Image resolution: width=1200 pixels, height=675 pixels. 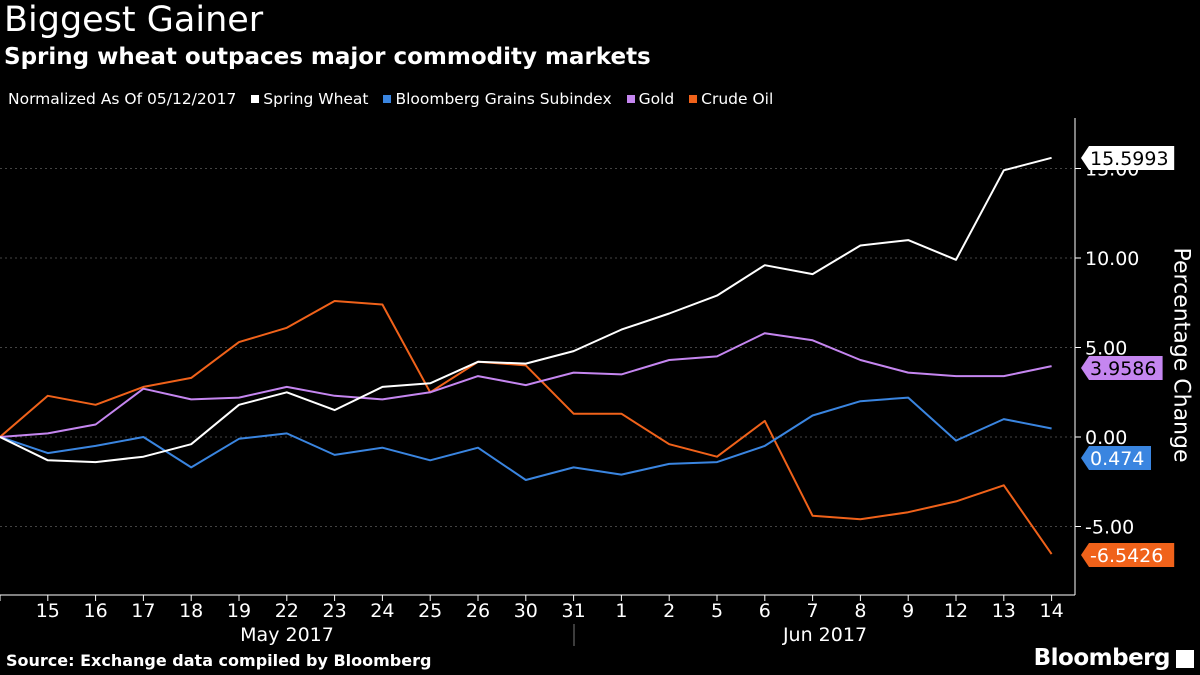 What do you see at coordinates (96, 611) in the screenshot?
I see `x-tick-label: 16` at bounding box center [96, 611].